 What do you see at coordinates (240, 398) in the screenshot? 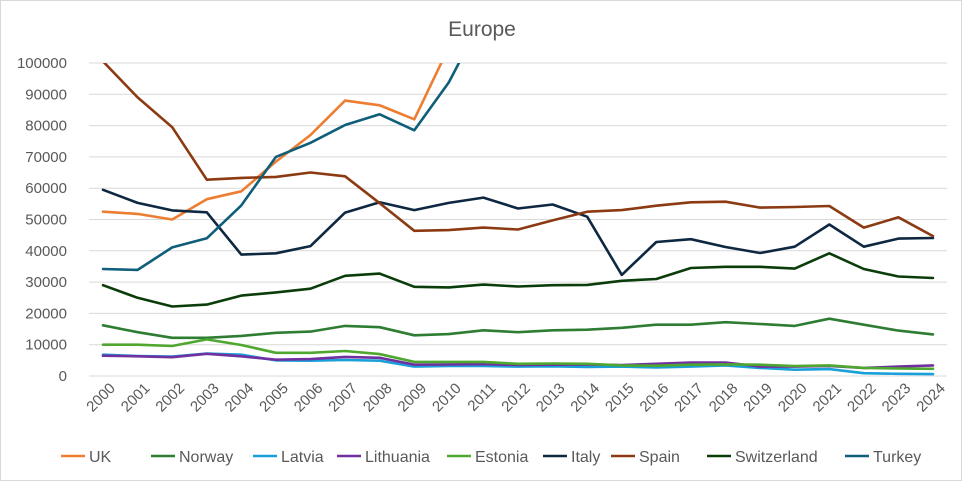
I see `x-tick-label: 2004` at bounding box center [240, 398].